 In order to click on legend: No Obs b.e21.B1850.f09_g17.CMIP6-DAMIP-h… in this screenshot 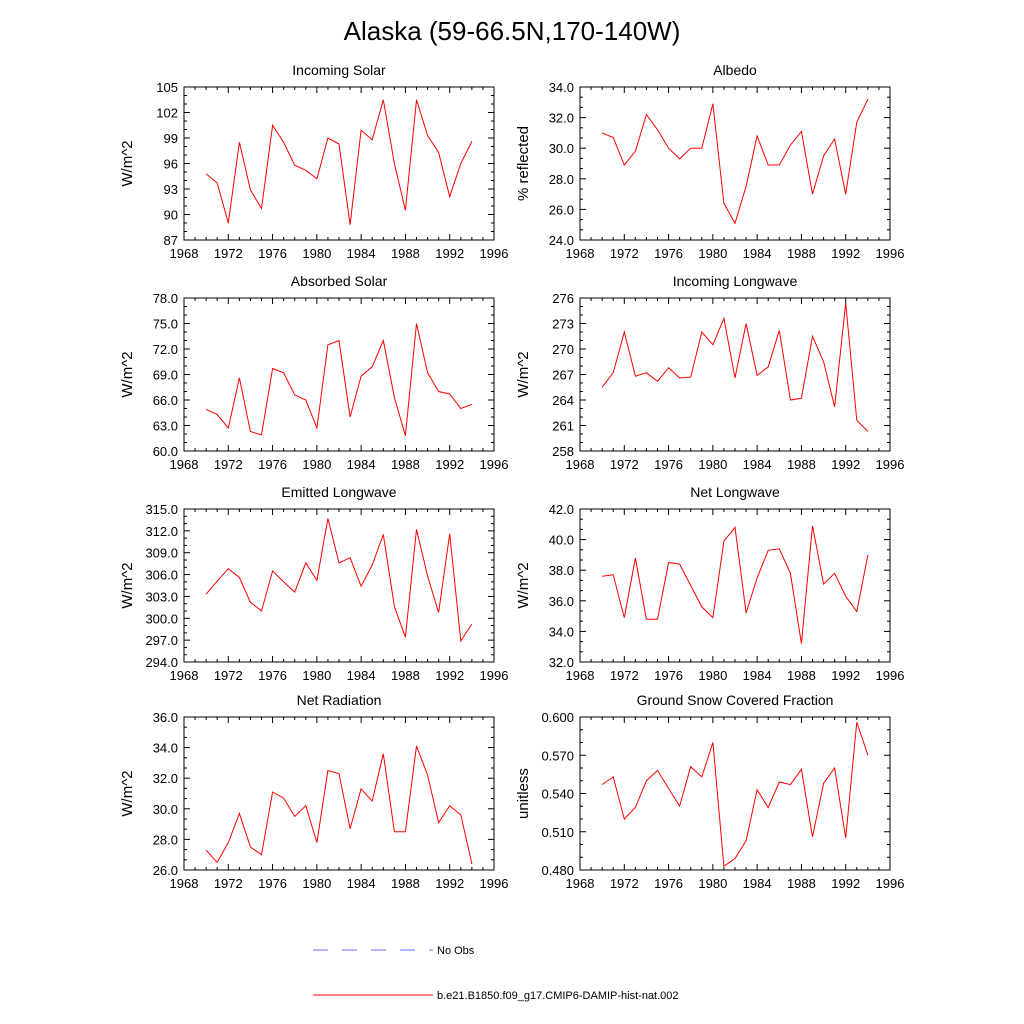, I will do `click(496, 973)`.